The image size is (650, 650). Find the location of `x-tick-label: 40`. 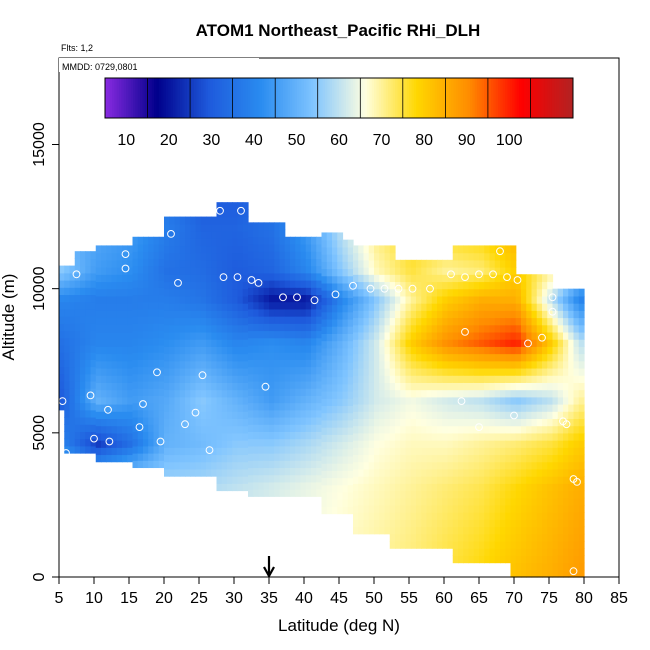

x-tick-label: 40 is located at coordinates (304, 598).